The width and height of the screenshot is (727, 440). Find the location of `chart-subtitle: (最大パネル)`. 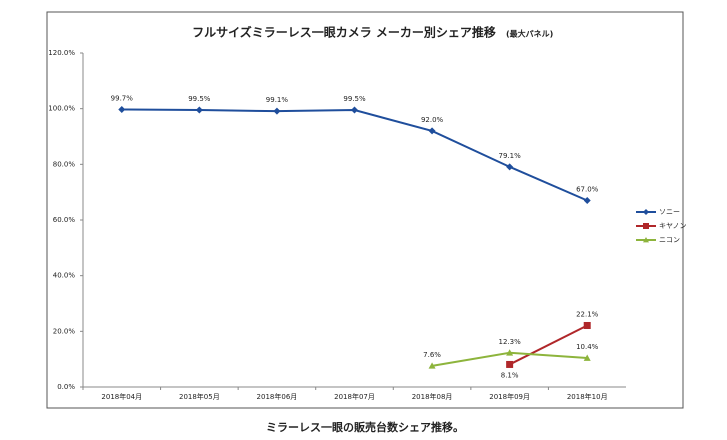

chart-subtitle: (最大パネル) is located at coordinates (529, 34).